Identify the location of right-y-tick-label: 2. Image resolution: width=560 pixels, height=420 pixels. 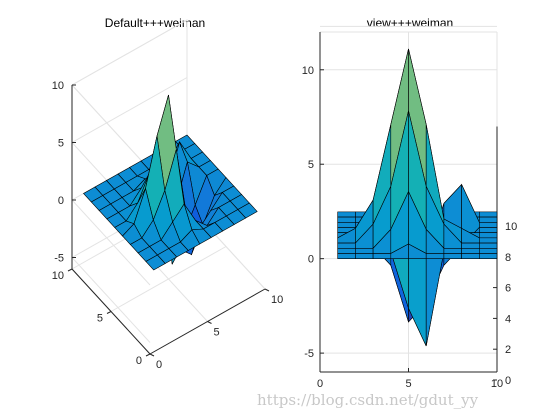
(508, 350).